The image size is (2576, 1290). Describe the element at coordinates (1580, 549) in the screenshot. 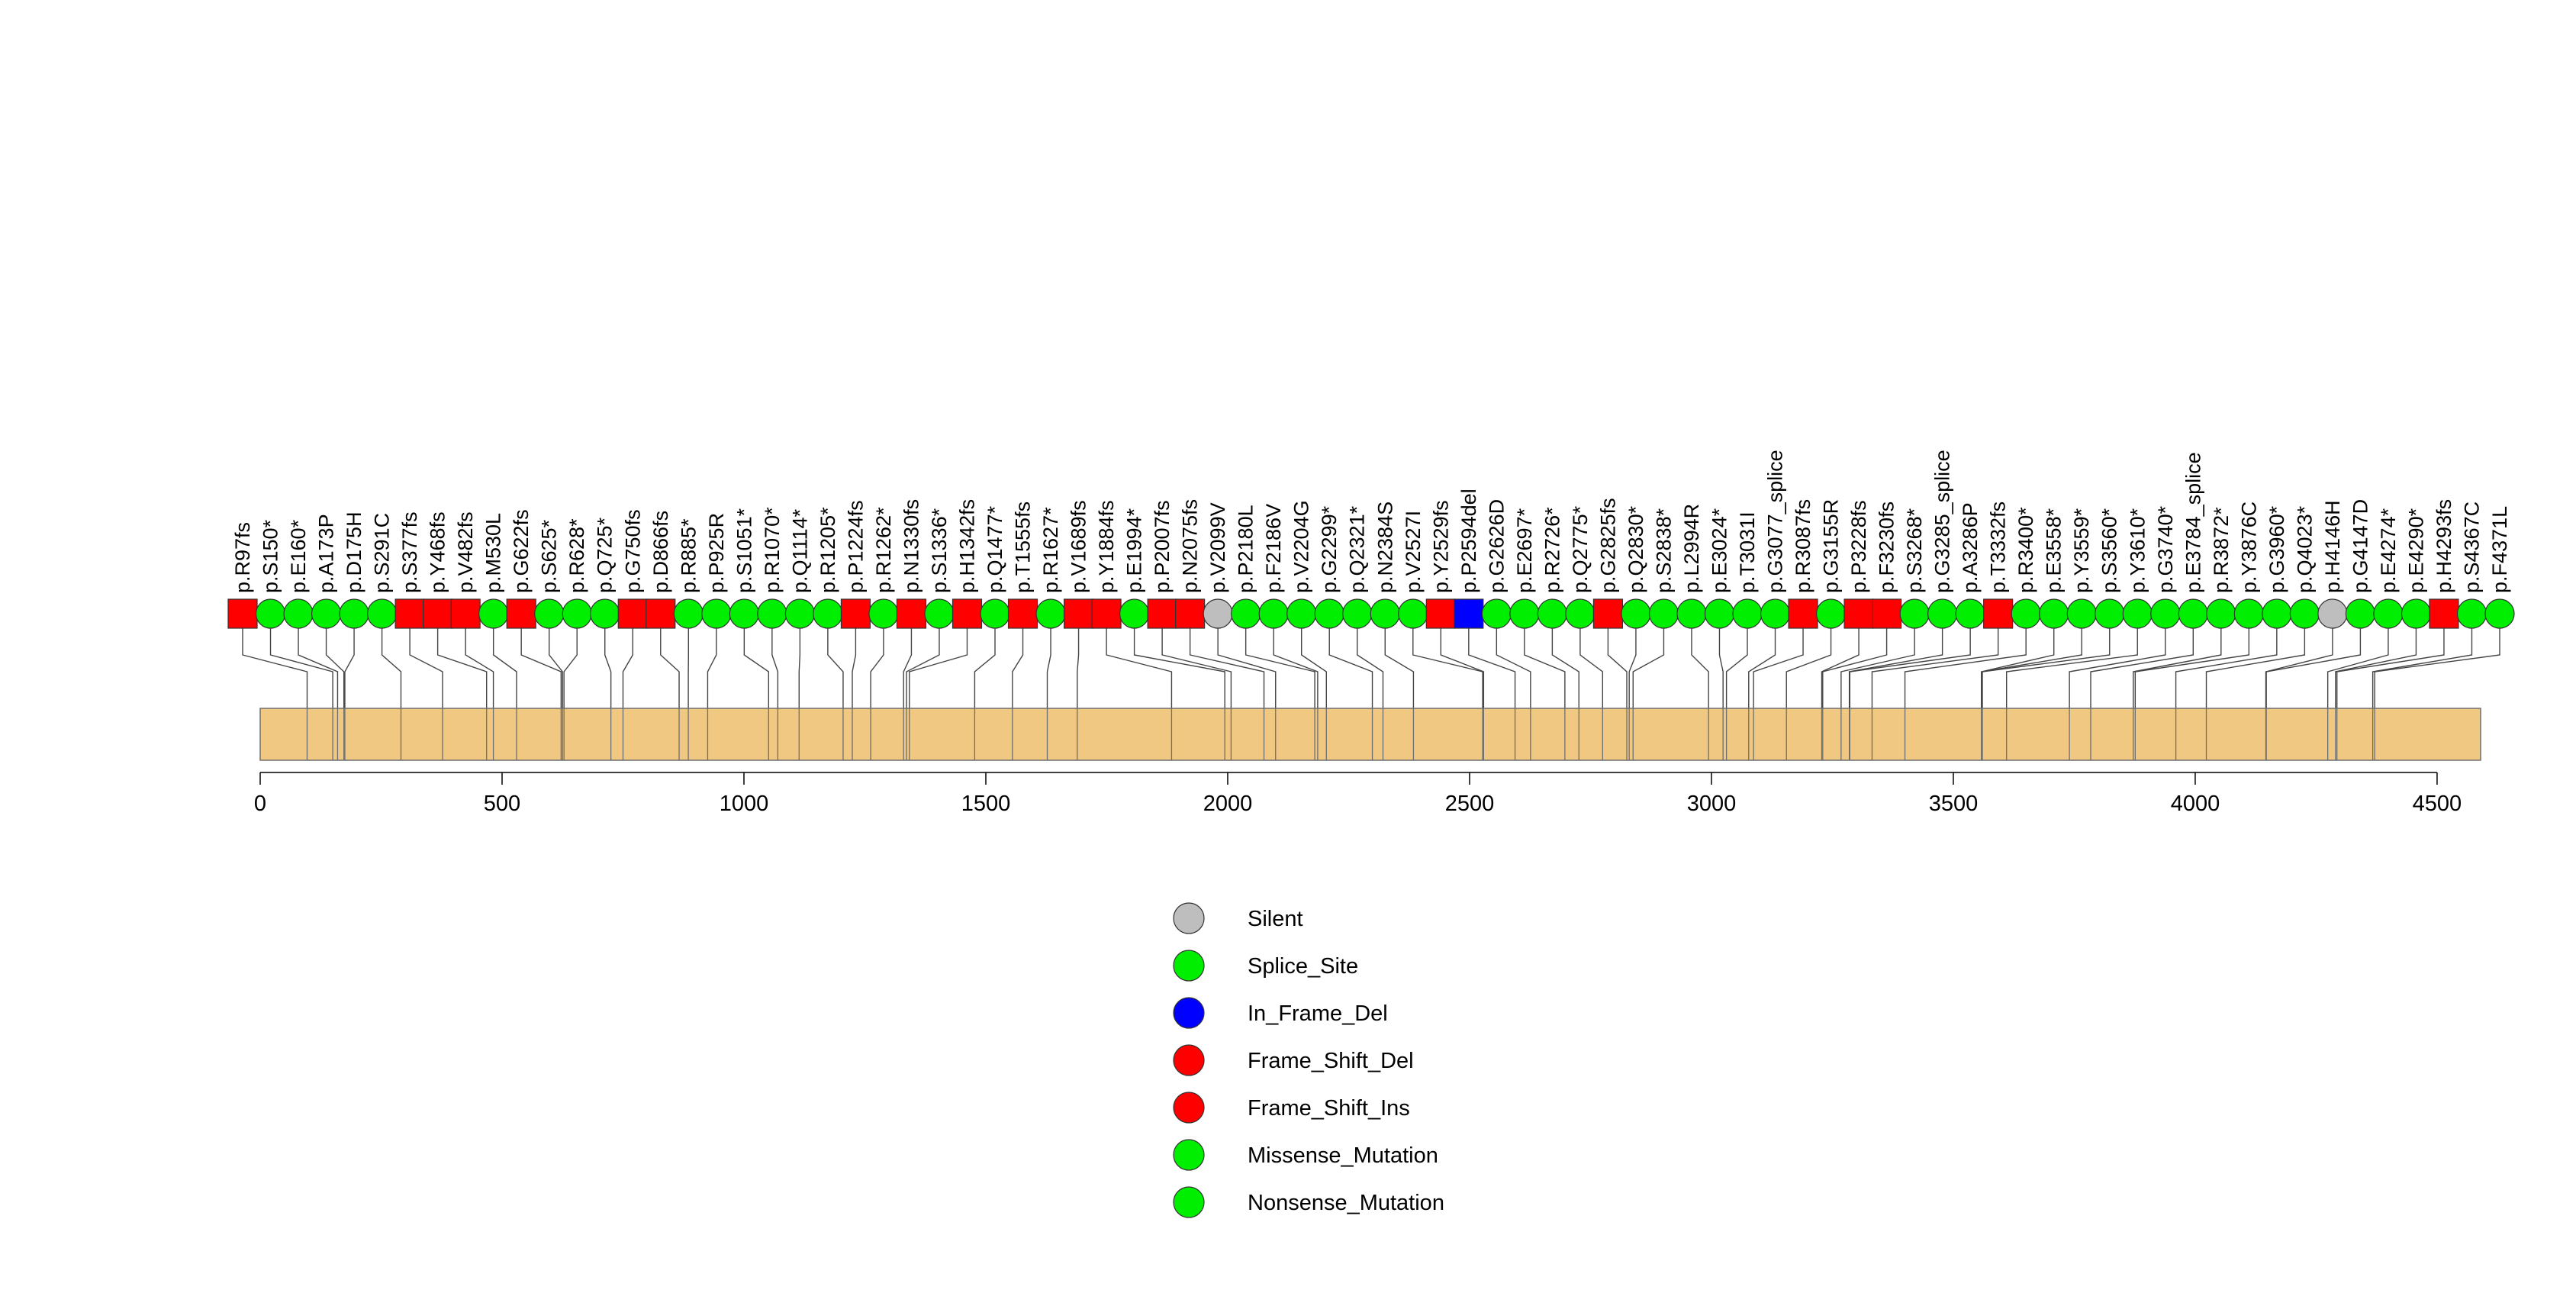

I see `mutation-label: p.Q2775*` at that location.